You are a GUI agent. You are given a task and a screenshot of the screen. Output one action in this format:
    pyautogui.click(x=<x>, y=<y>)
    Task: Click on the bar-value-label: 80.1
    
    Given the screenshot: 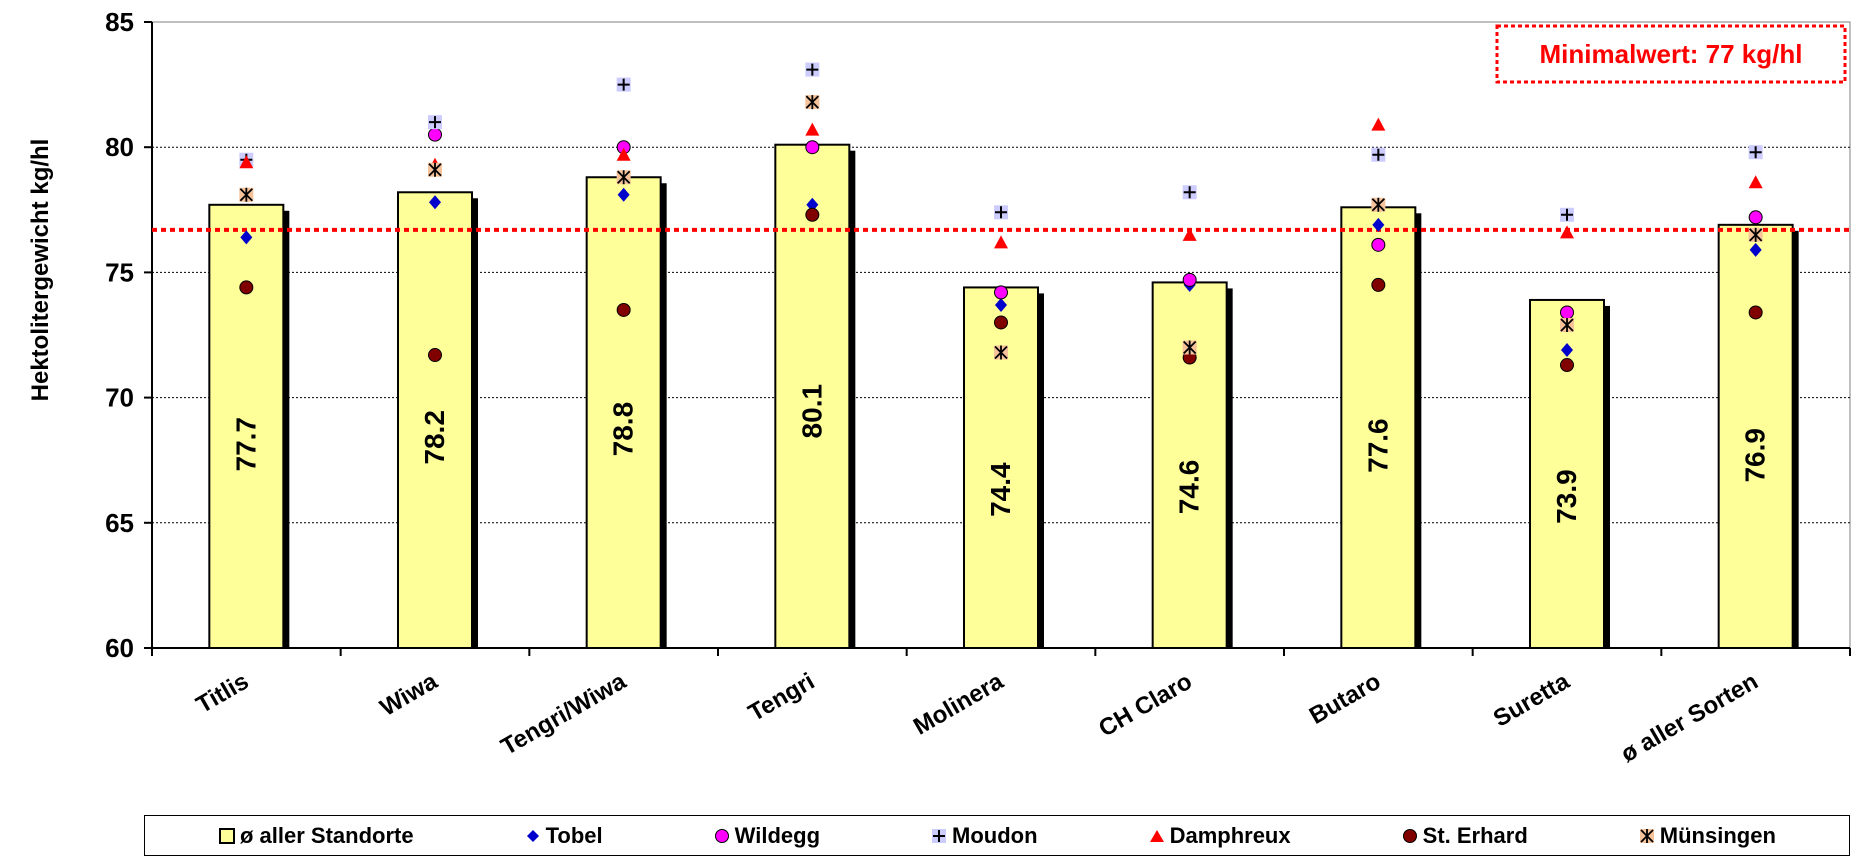 What is the action you would take?
    pyautogui.click(x=811, y=411)
    